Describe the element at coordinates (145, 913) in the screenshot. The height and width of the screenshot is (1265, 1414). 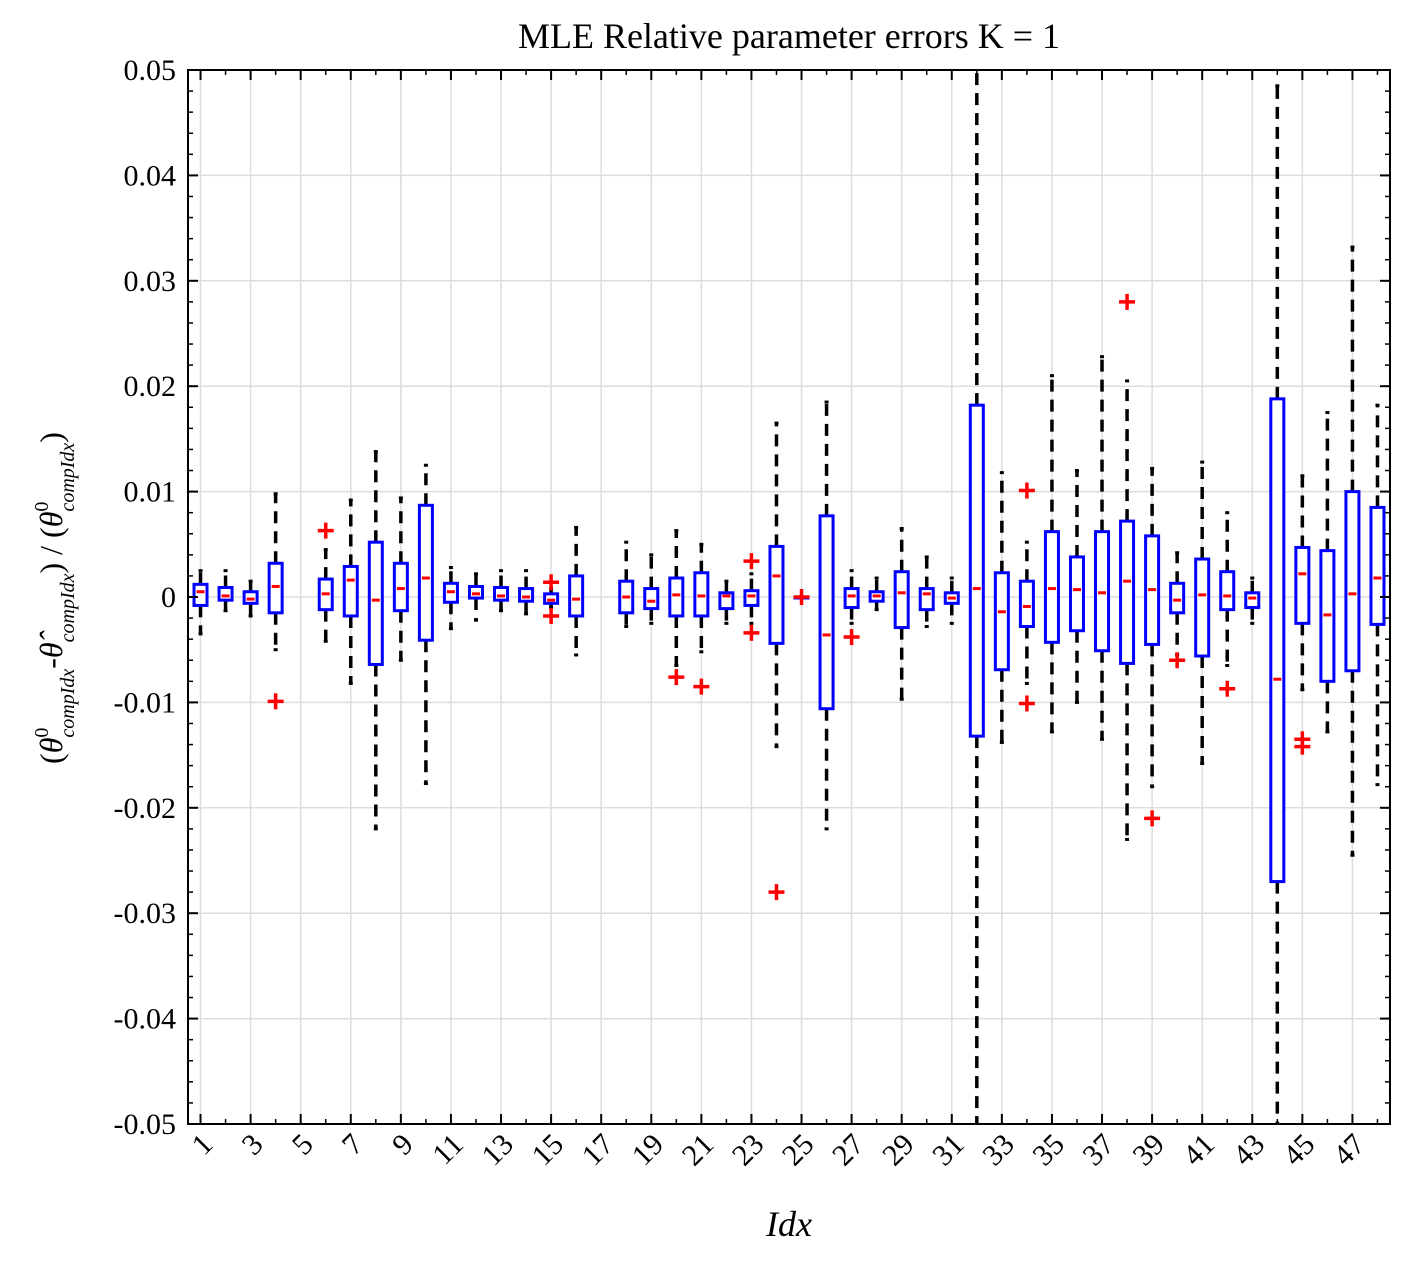
I see `y-tick-label: -0.03` at that location.